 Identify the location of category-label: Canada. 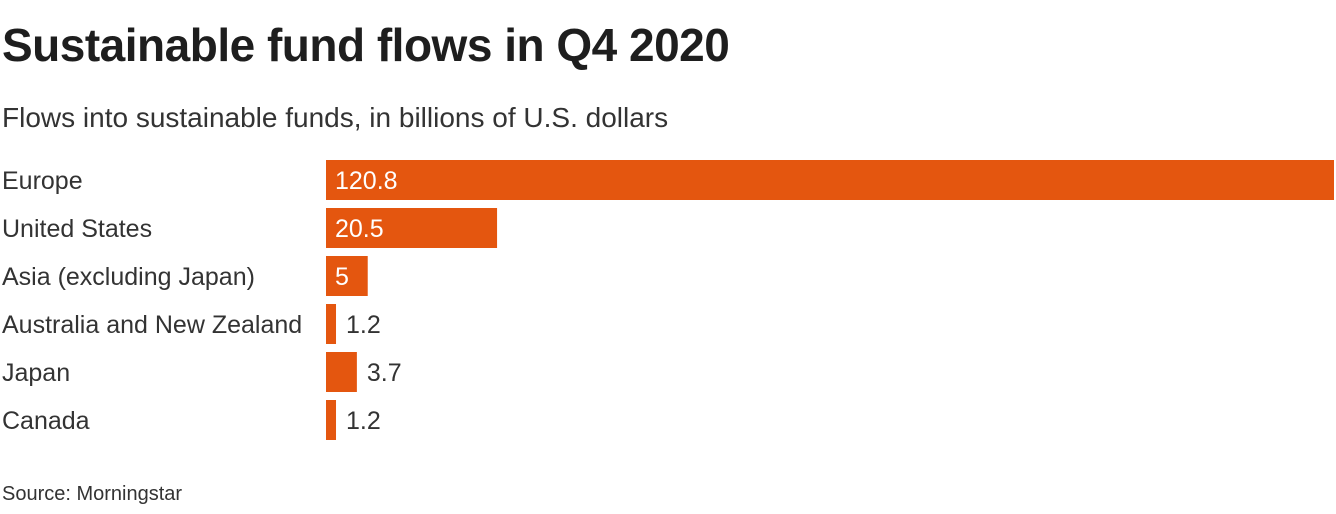
(46, 421).